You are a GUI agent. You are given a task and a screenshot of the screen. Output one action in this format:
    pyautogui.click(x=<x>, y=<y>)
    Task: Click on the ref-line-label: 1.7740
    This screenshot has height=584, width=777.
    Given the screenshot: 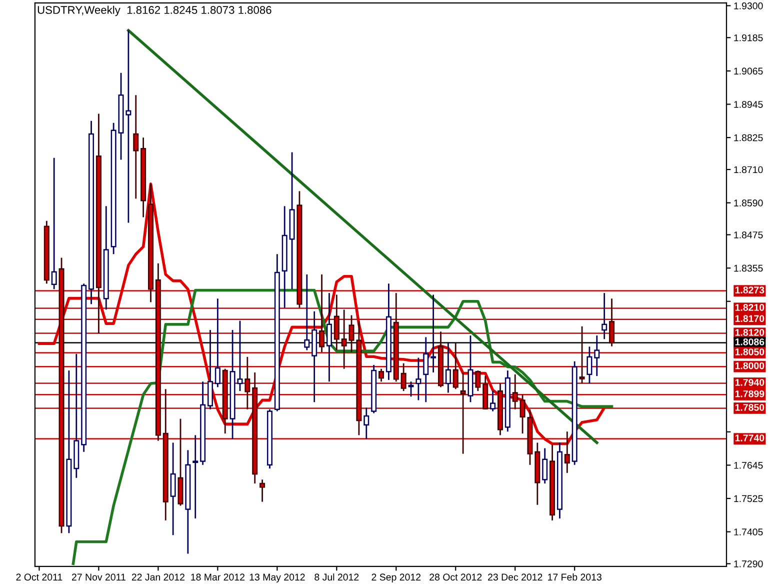 What is the action you would take?
    pyautogui.click(x=749, y=438)
    